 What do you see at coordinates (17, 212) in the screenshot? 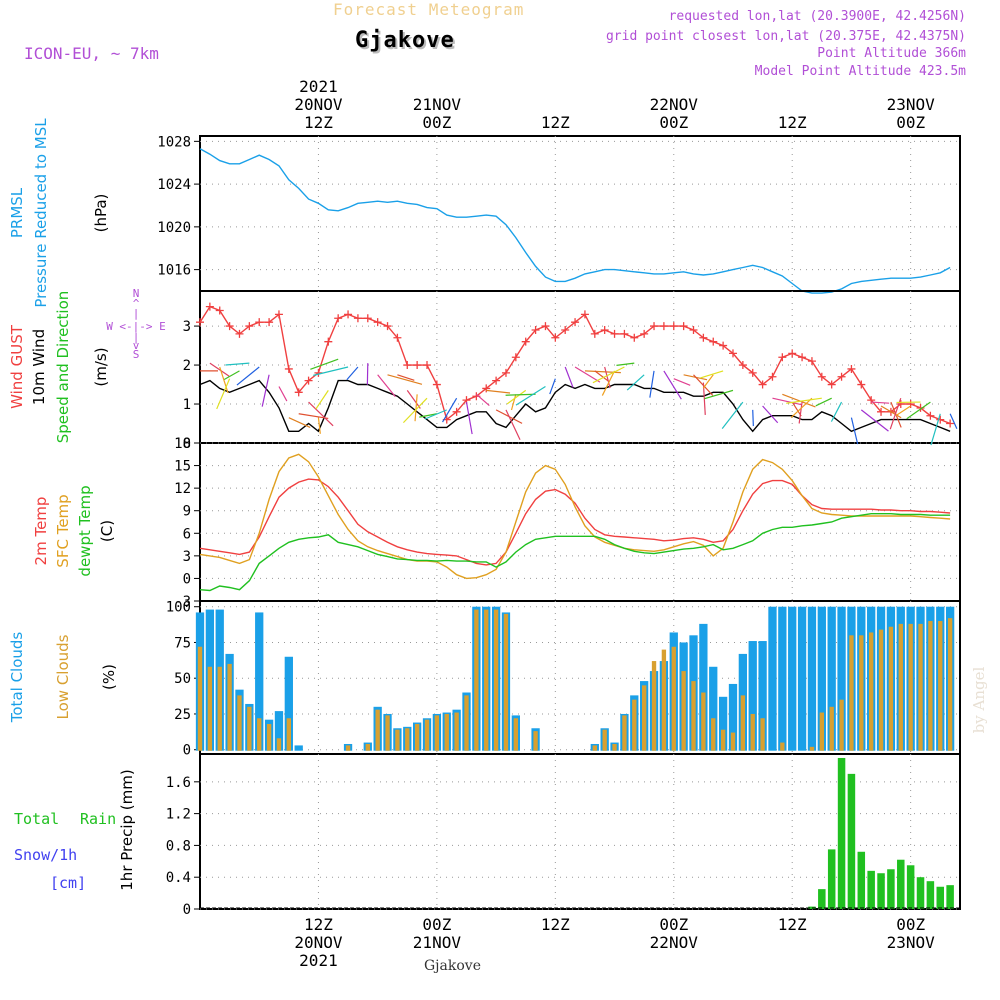
I see `pressure-label-prmsl: PRMSL` at bounding box center [17, 212].